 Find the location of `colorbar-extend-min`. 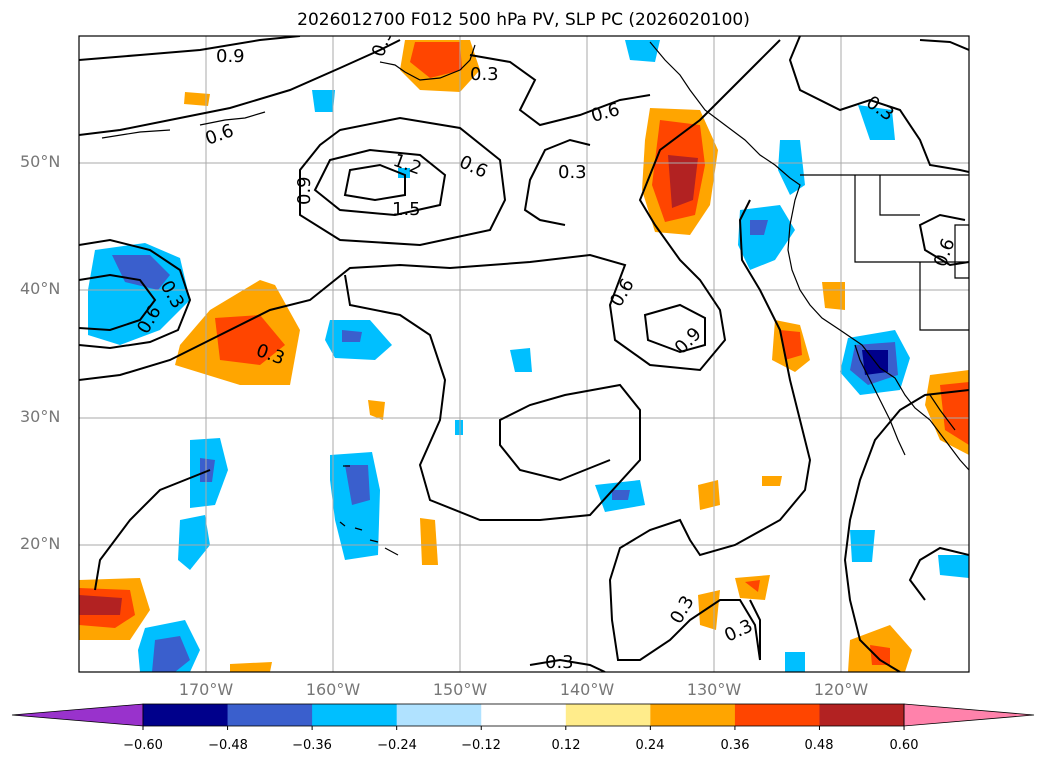

colorbar-extend-min is located at coordinates (77, 715).